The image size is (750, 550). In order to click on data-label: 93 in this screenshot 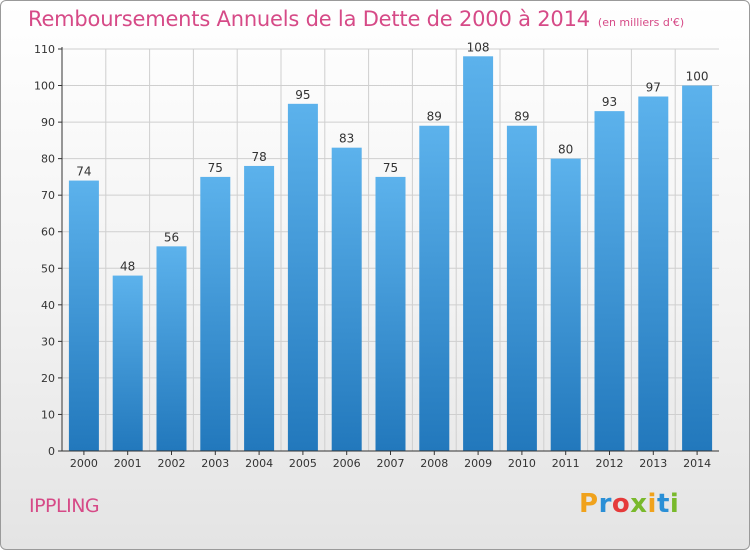, I will do `click(609, 102)`.